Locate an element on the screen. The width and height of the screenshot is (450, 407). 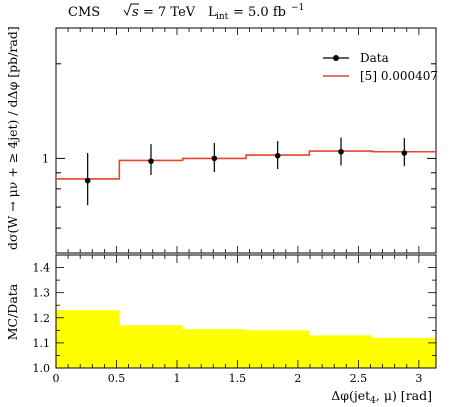
legend-data-label: Data is located at coordinates (374, 58).